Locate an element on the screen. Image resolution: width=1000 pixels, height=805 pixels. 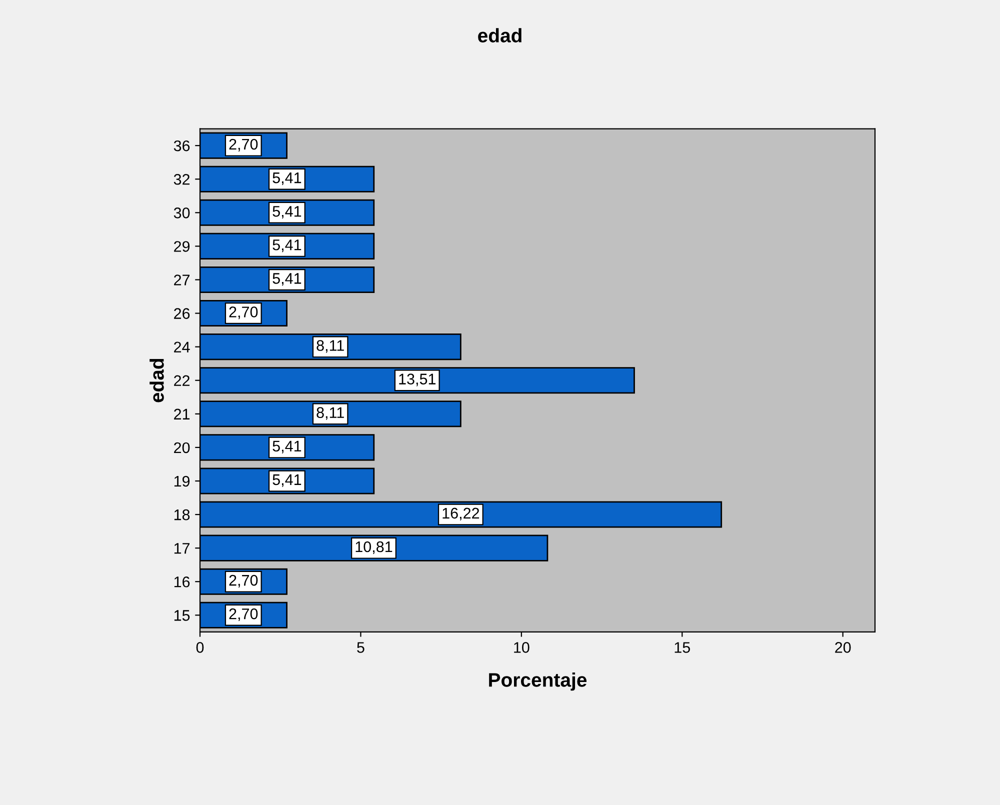
x-tick-label: 10 is located at coordinates (522, 647).